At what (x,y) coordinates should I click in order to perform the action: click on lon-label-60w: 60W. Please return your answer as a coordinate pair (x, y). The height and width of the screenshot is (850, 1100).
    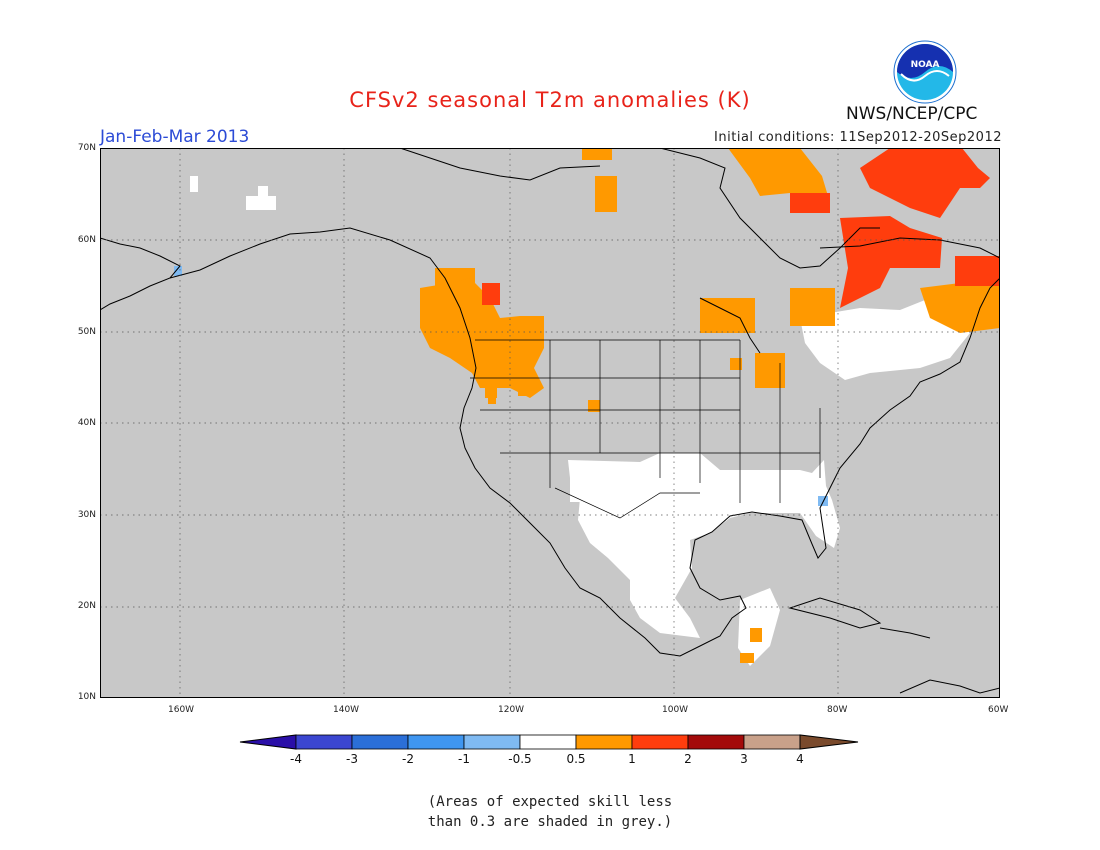
    Looking at the image, I should click on (998, 710).